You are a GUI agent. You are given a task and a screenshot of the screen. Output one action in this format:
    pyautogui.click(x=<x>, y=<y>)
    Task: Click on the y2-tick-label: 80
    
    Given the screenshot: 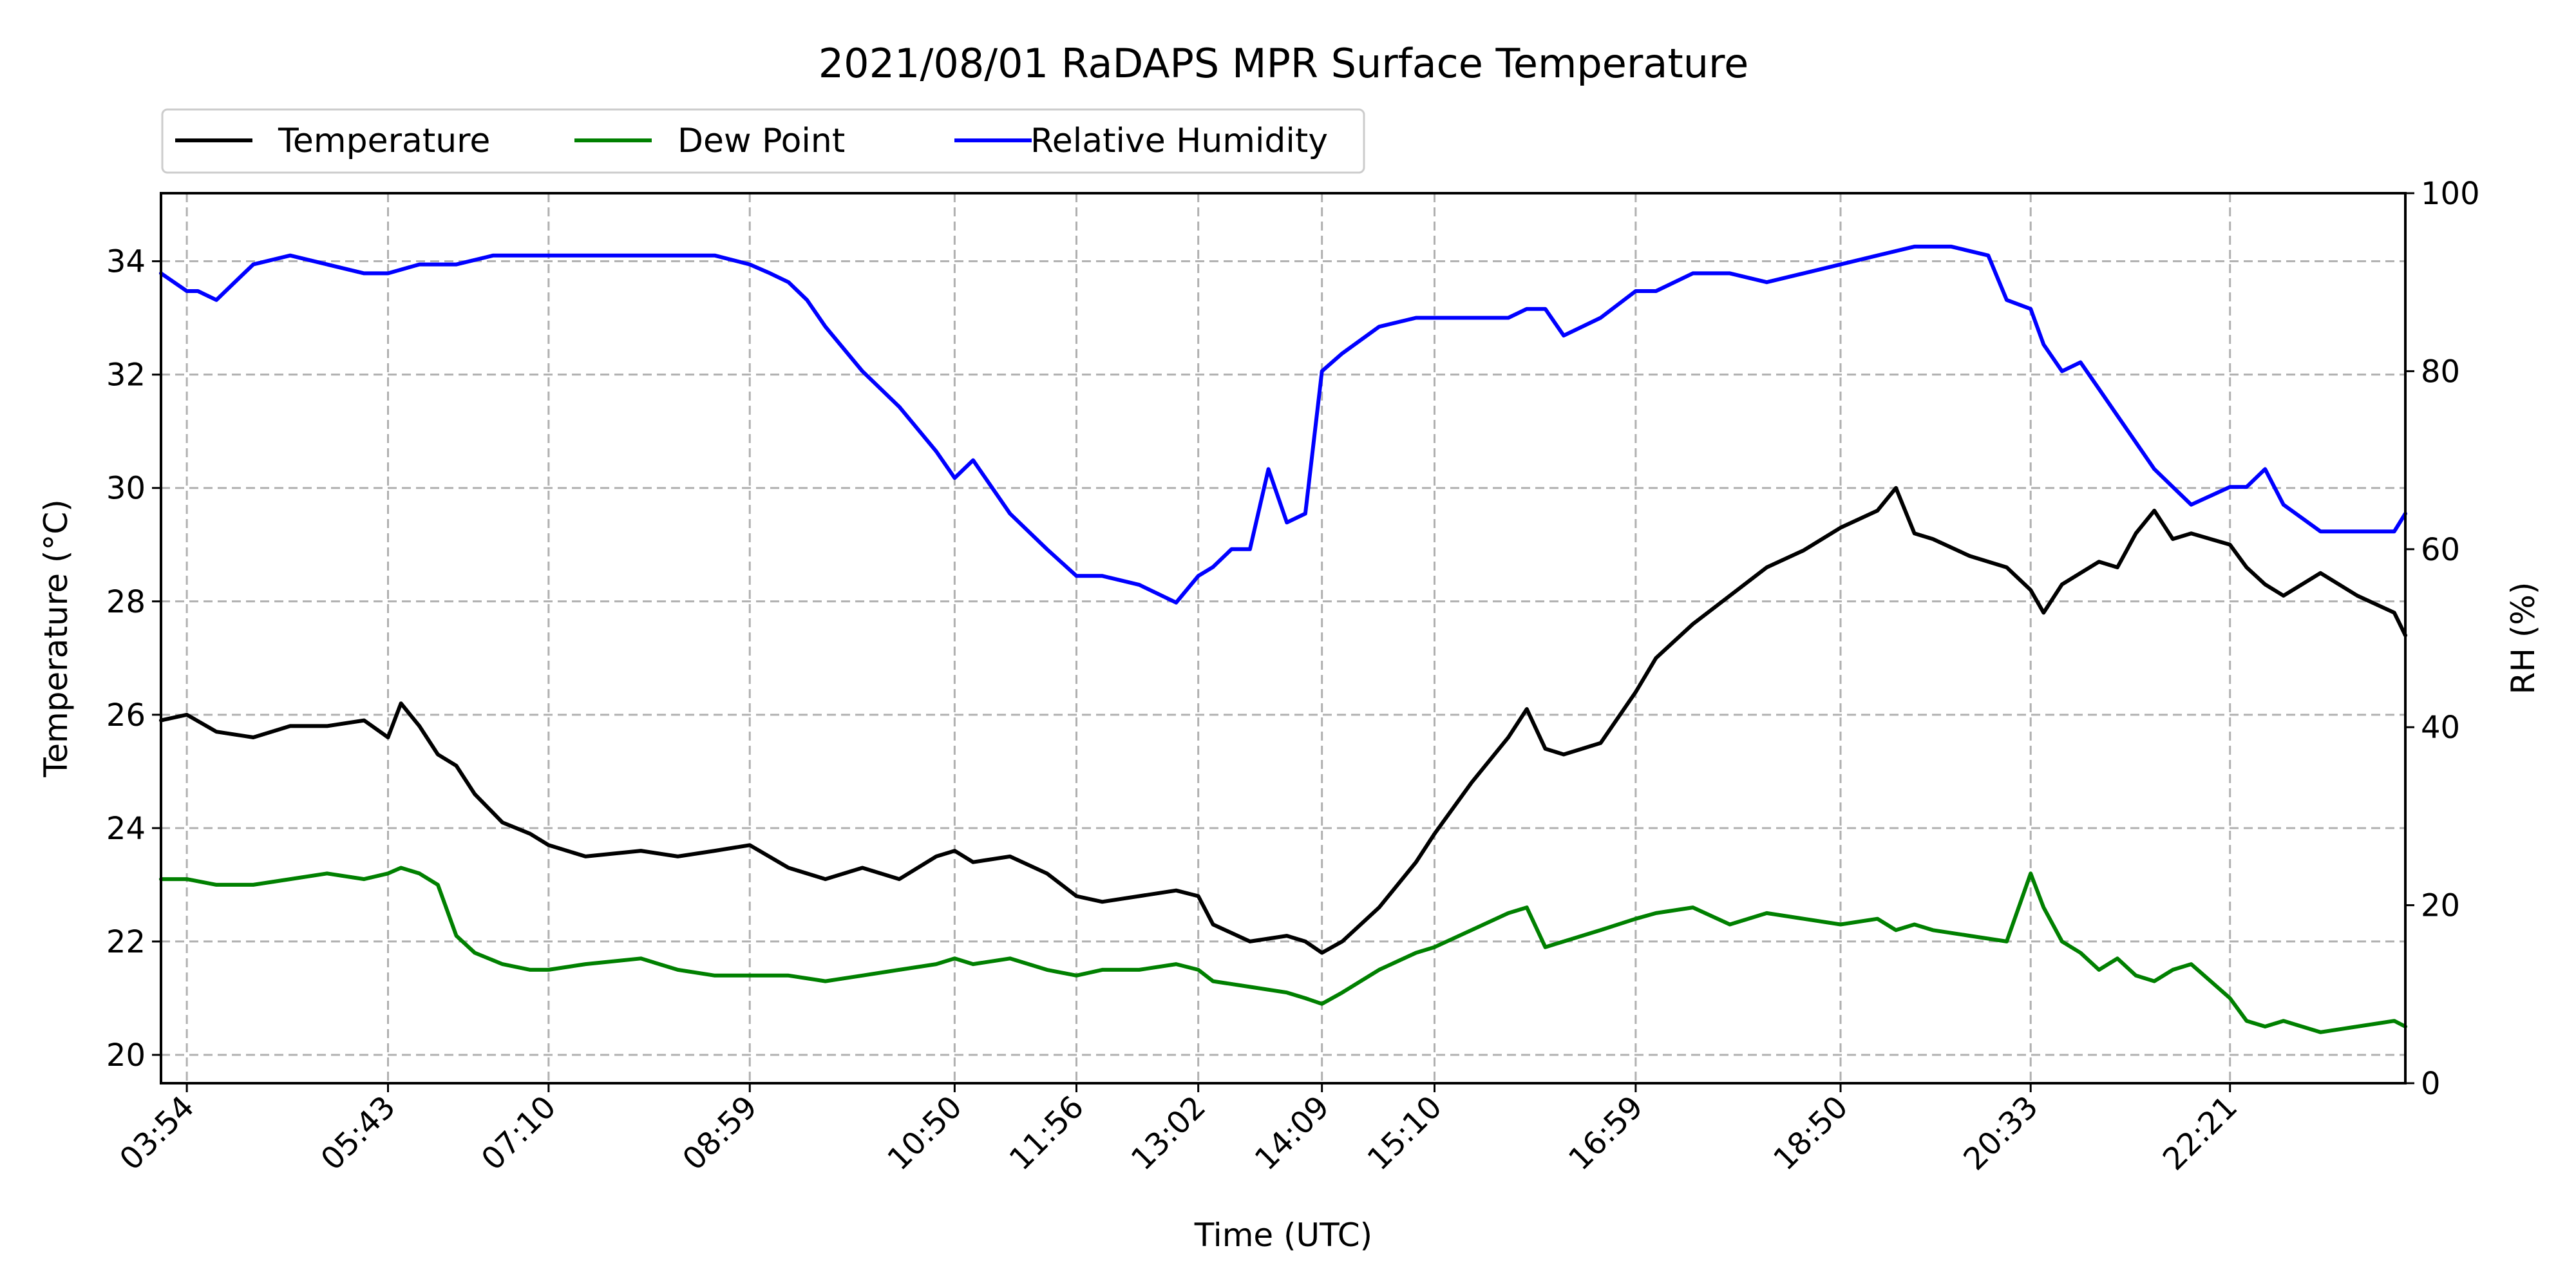 What is the action you would take?
    pyautogui.click(x=2440, y=372)
    